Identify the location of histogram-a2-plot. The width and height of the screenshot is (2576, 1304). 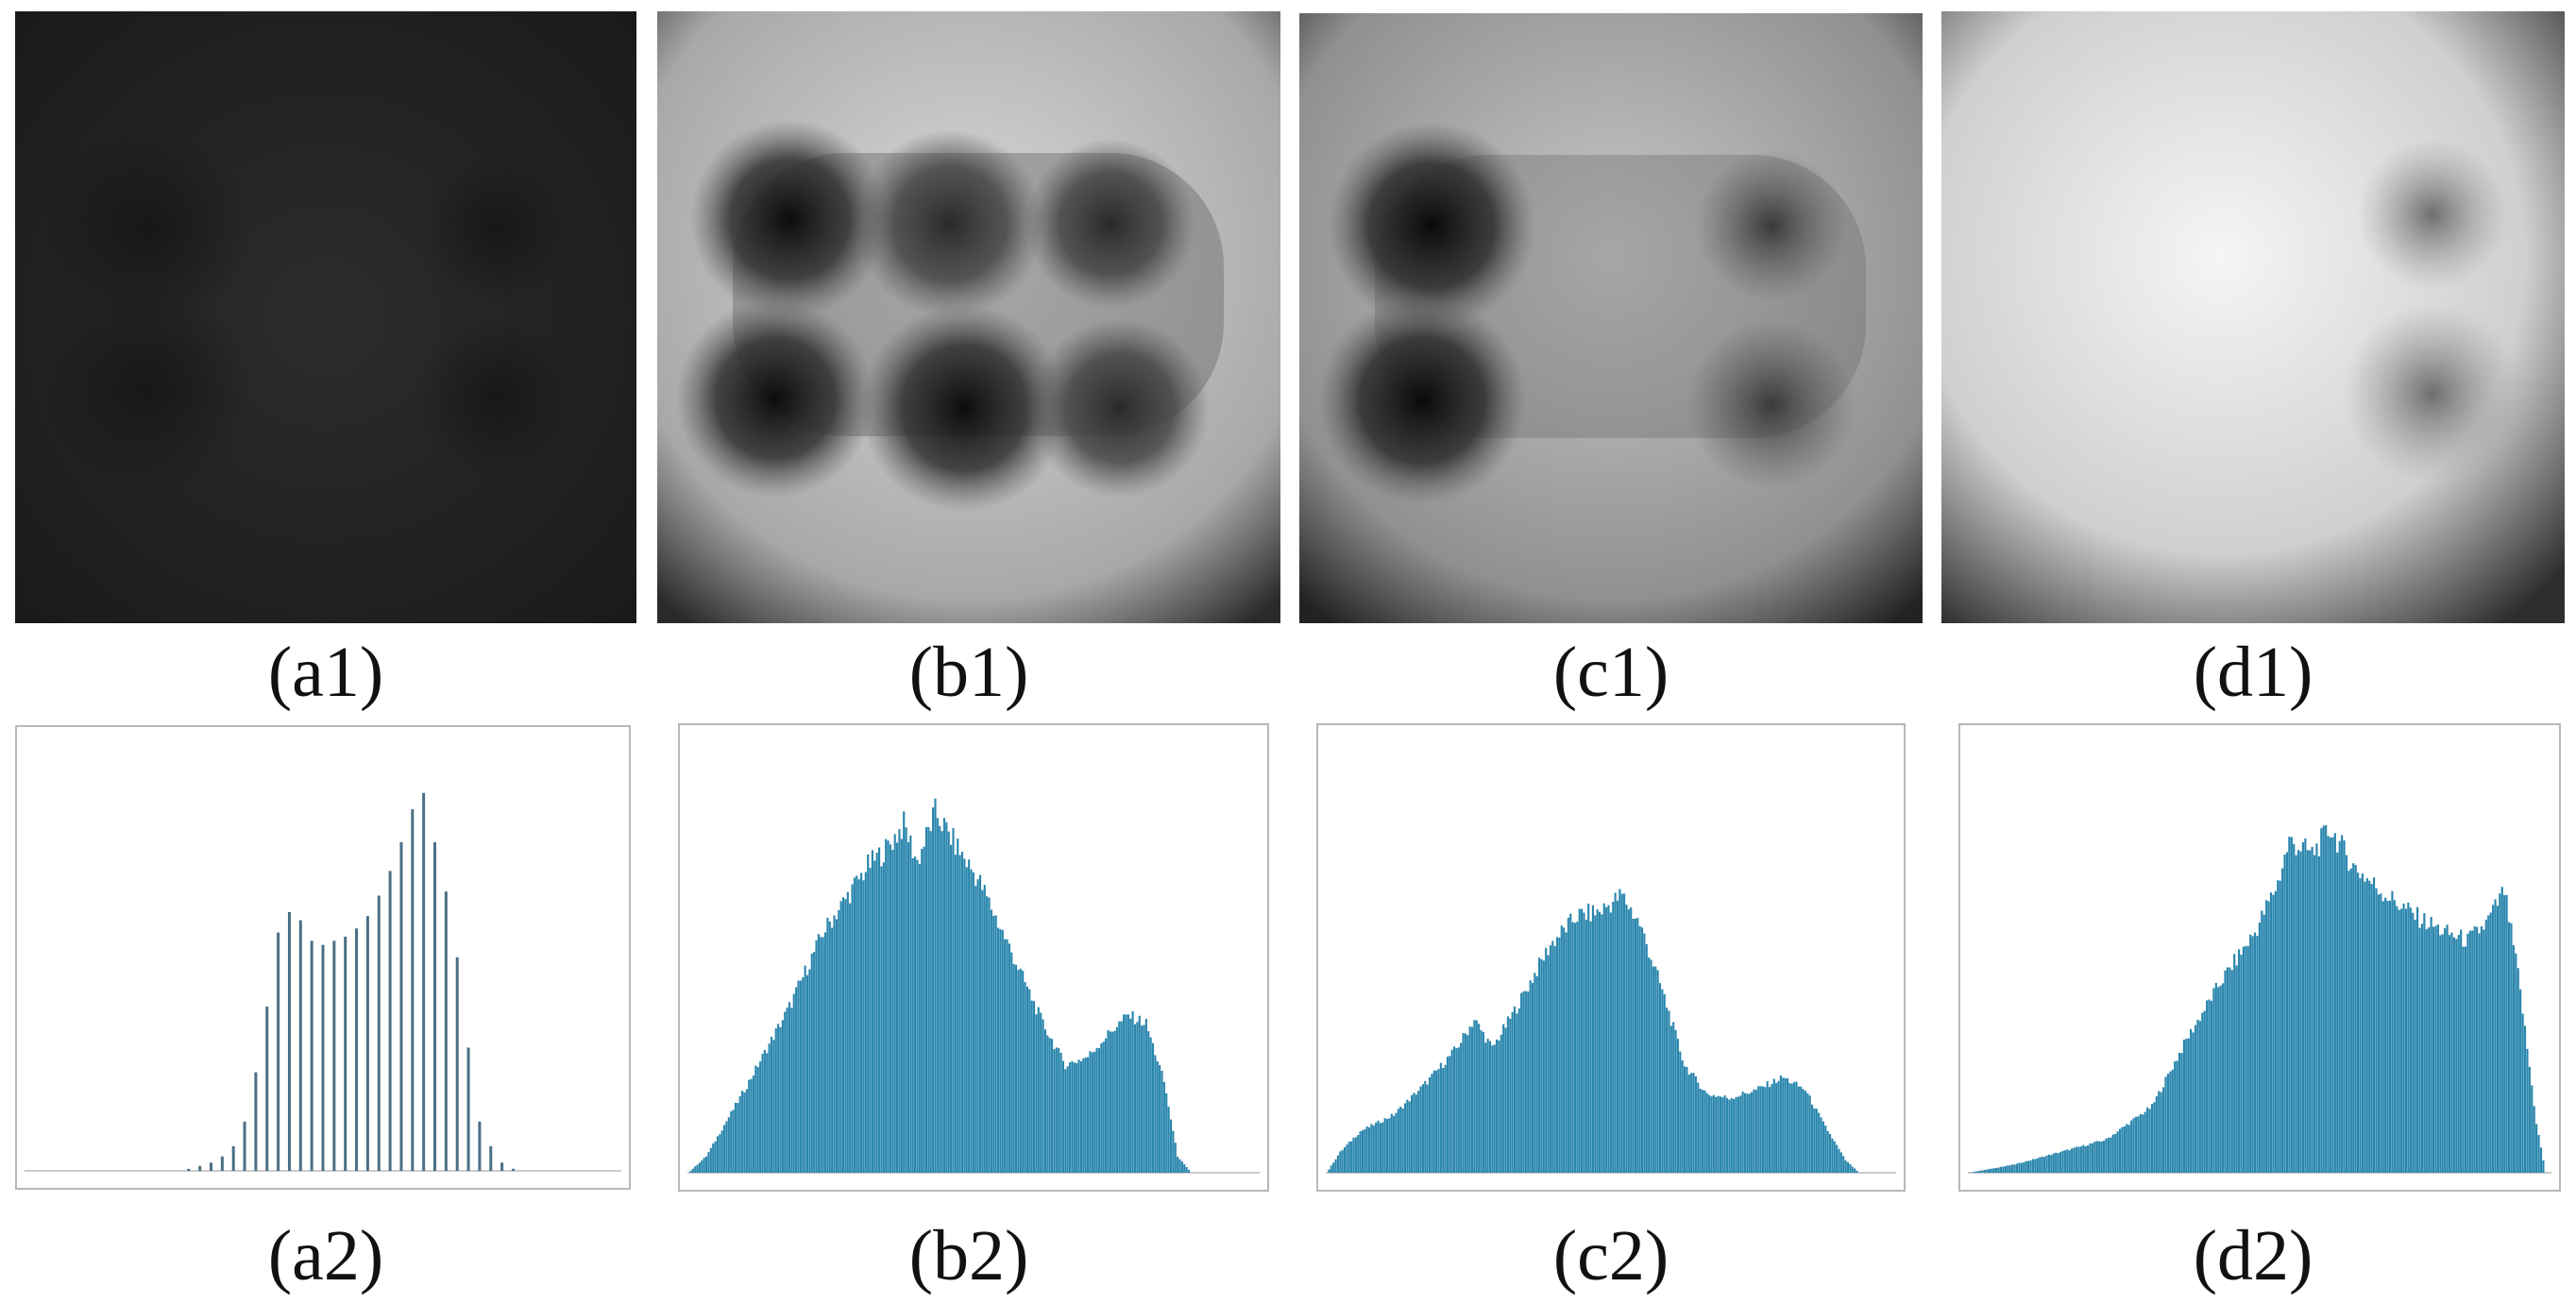
(323, 982).